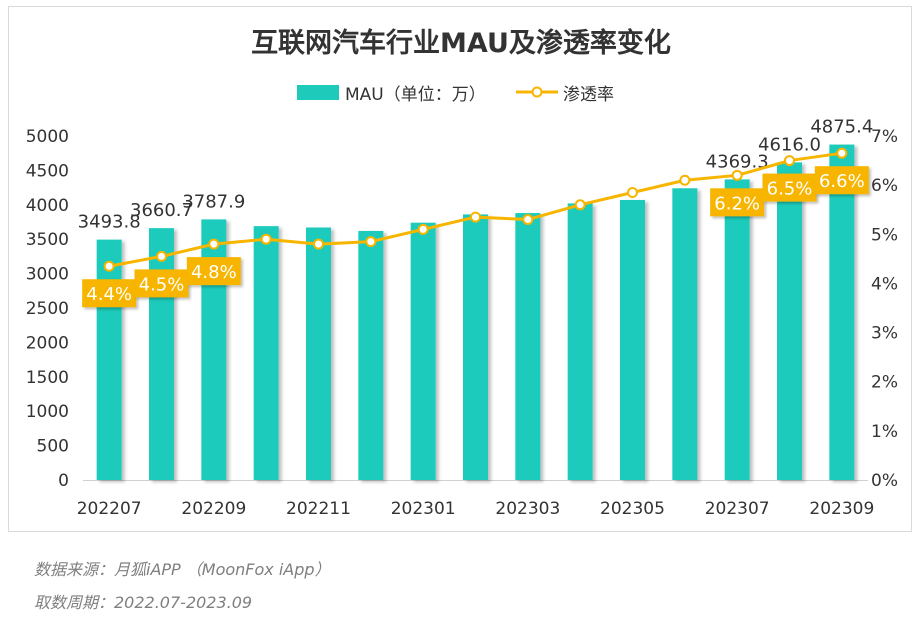 The height and width of the screenshot is (622, 922). What do you see at coordinates (47, 412) in the screenshot?
I see `left-tick-label: 1000` at bounding box center [47, 412].